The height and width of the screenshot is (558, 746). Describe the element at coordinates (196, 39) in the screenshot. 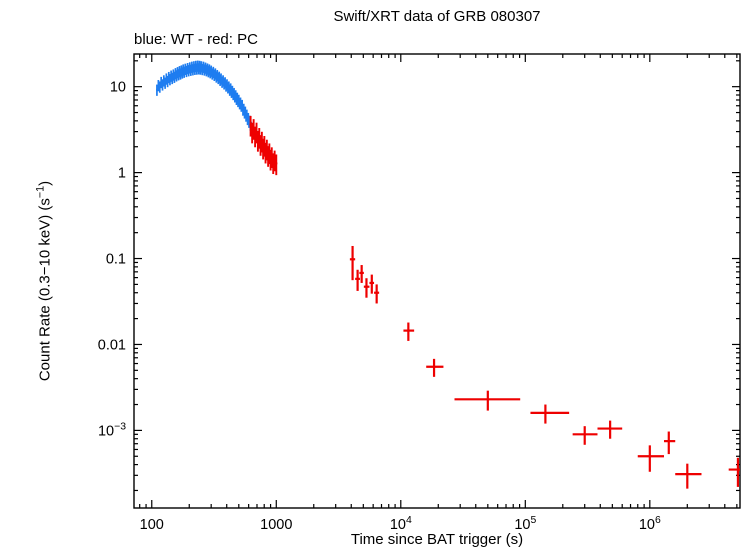

I see `chart-legend: blue: WT - red: PC` at that location.